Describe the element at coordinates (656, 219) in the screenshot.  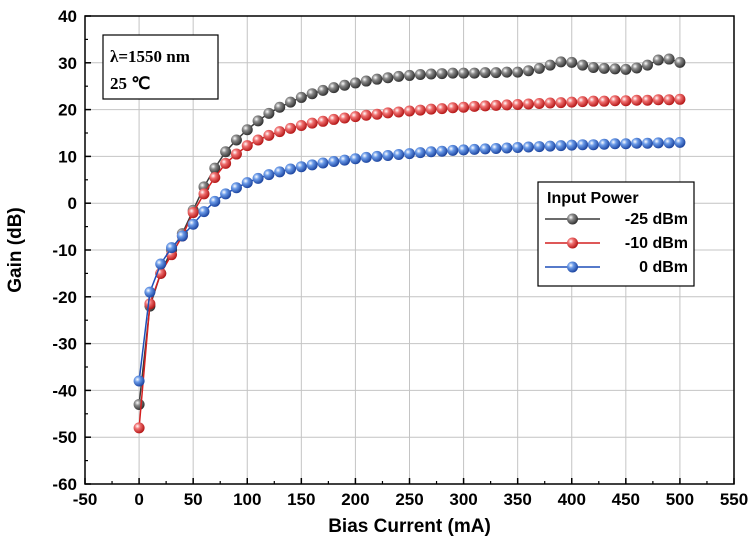
I see `legend-label: -25 dBm` at that location.